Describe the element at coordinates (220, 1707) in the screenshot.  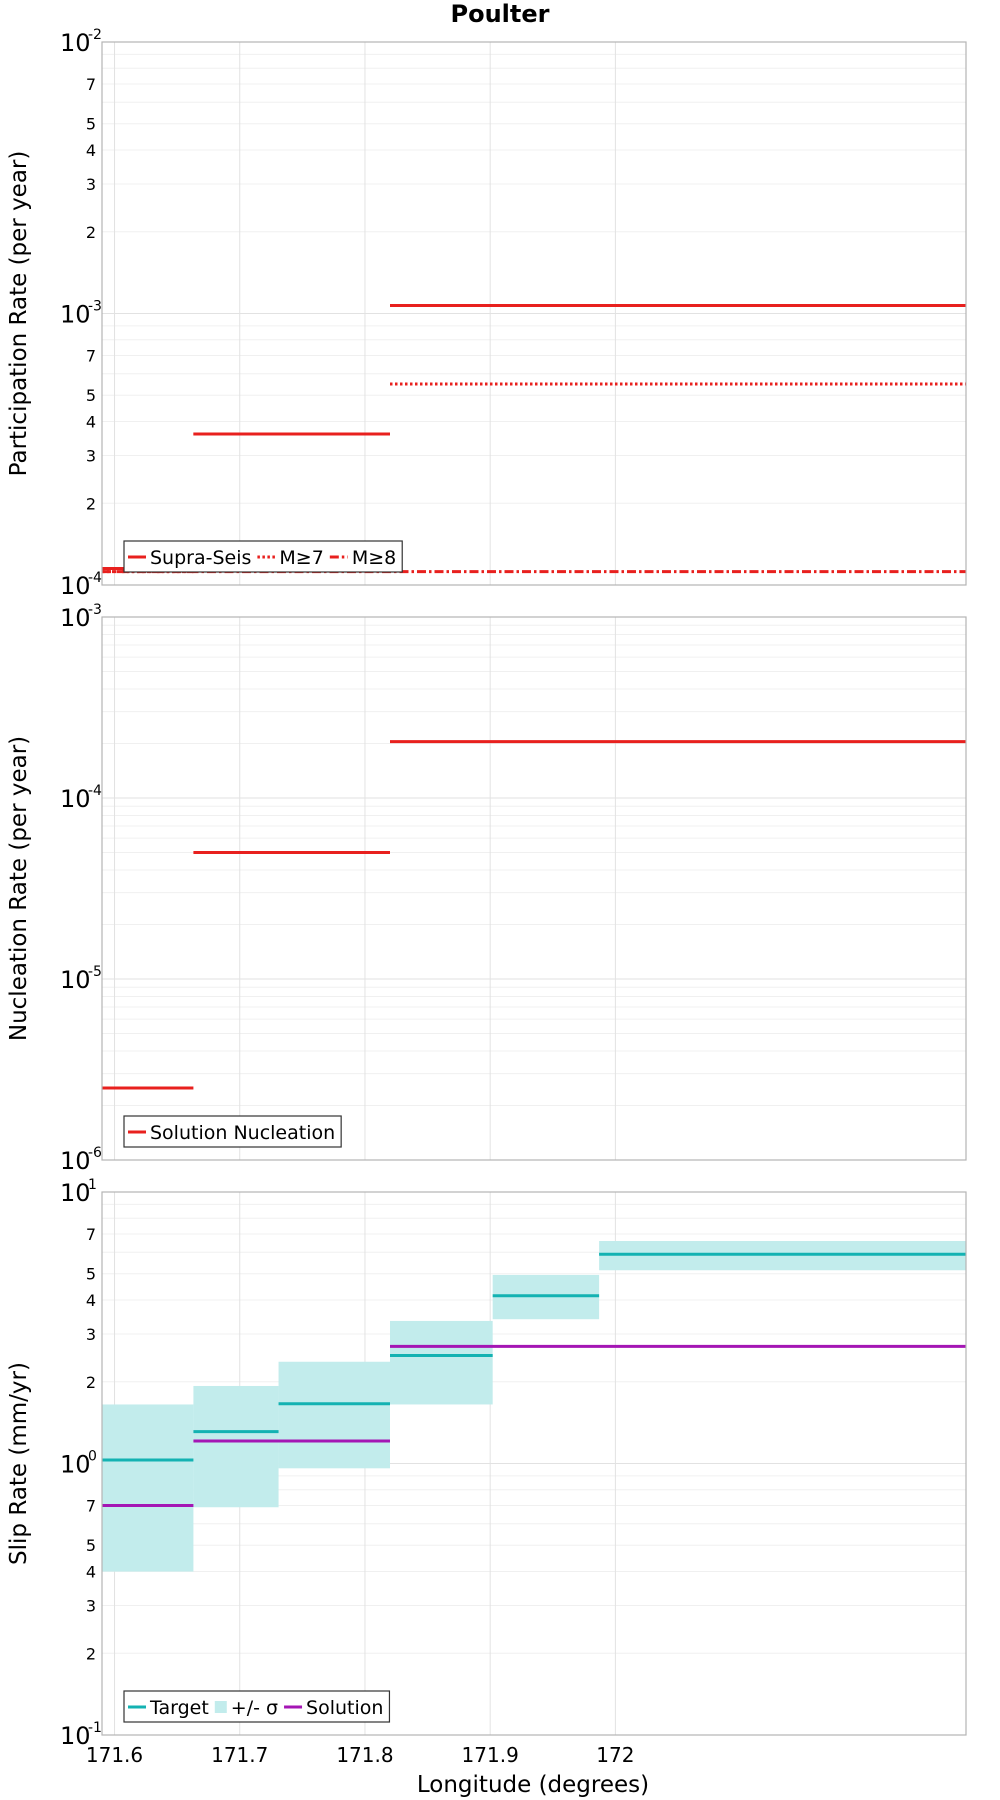
I see `legend-swatch` at that location.